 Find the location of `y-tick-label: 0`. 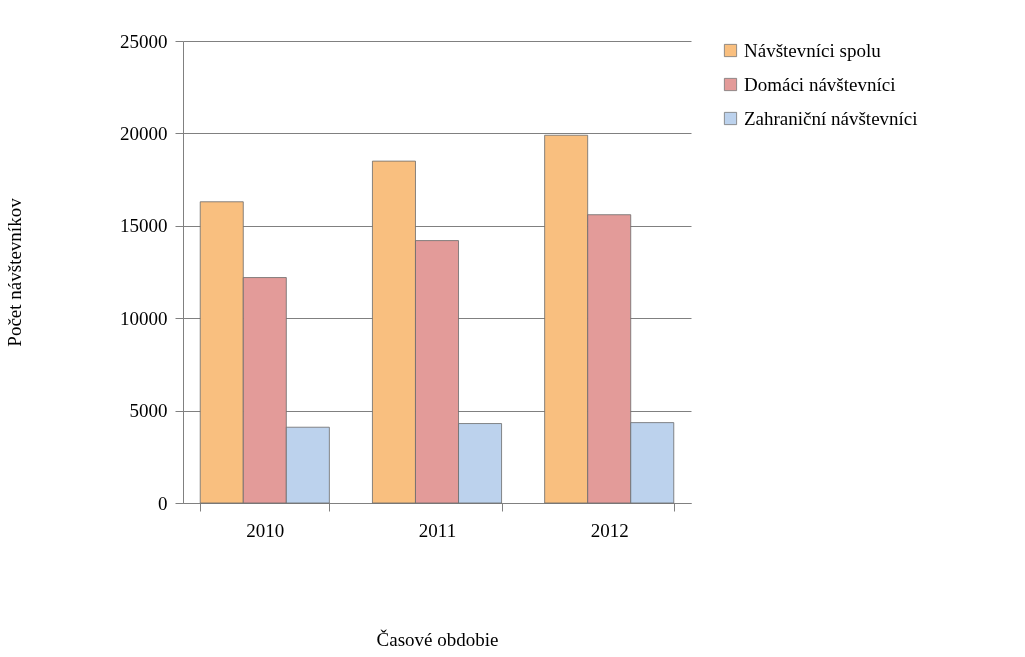

y-tick-label: 0 is located at coordinates (163, 503).